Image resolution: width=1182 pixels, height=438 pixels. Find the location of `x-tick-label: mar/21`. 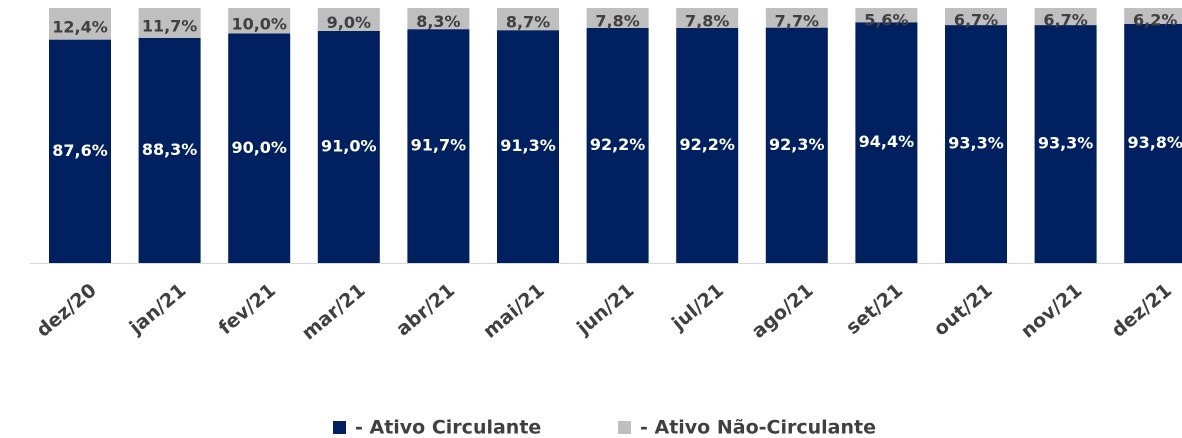

x-tick-label: mar/21 is located at coordinates (334, 311).